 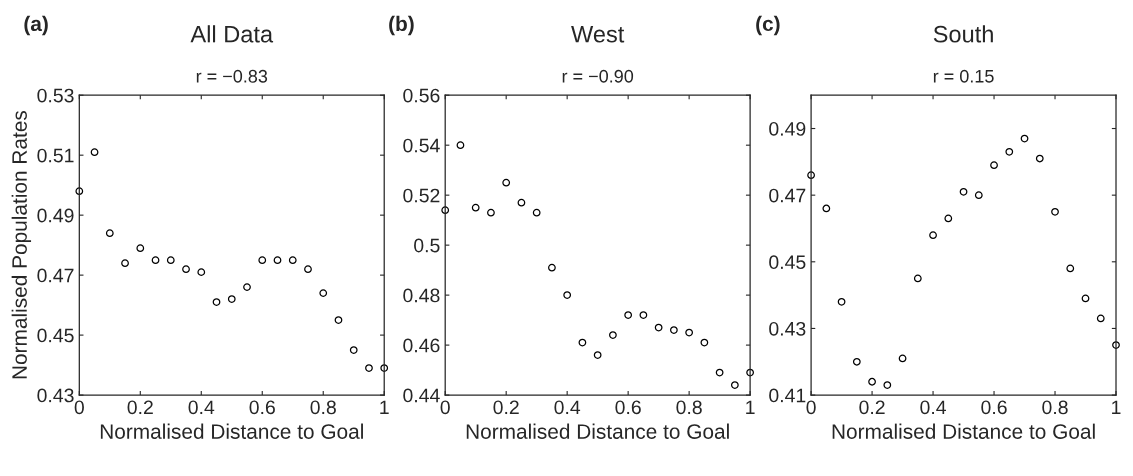 What do you see at coordinates (421, 345) in the screenshot?
I see `y-tick-label: 0.46` at bounding box center [421, 345].